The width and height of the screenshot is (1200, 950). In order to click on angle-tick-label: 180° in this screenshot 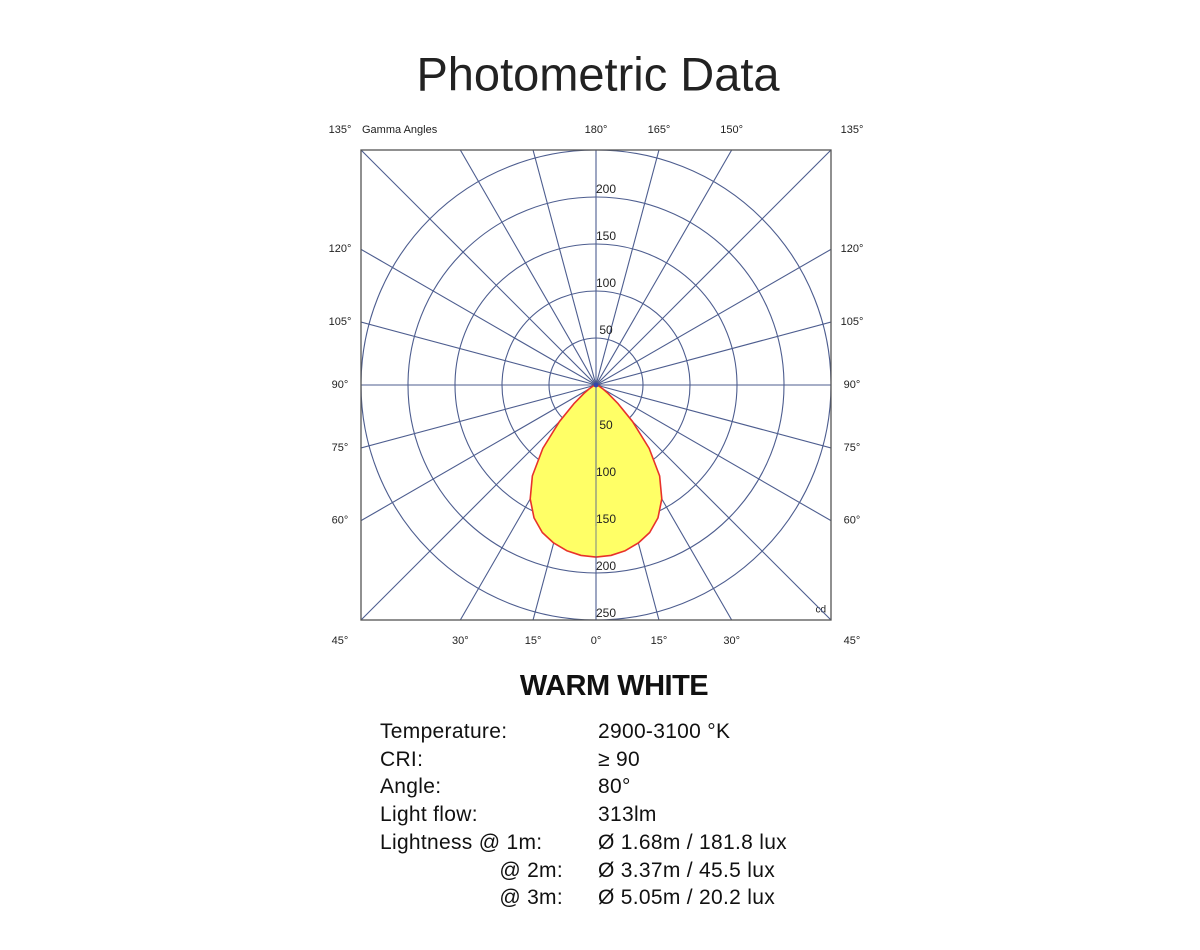, I will do `click(596, 130)`.